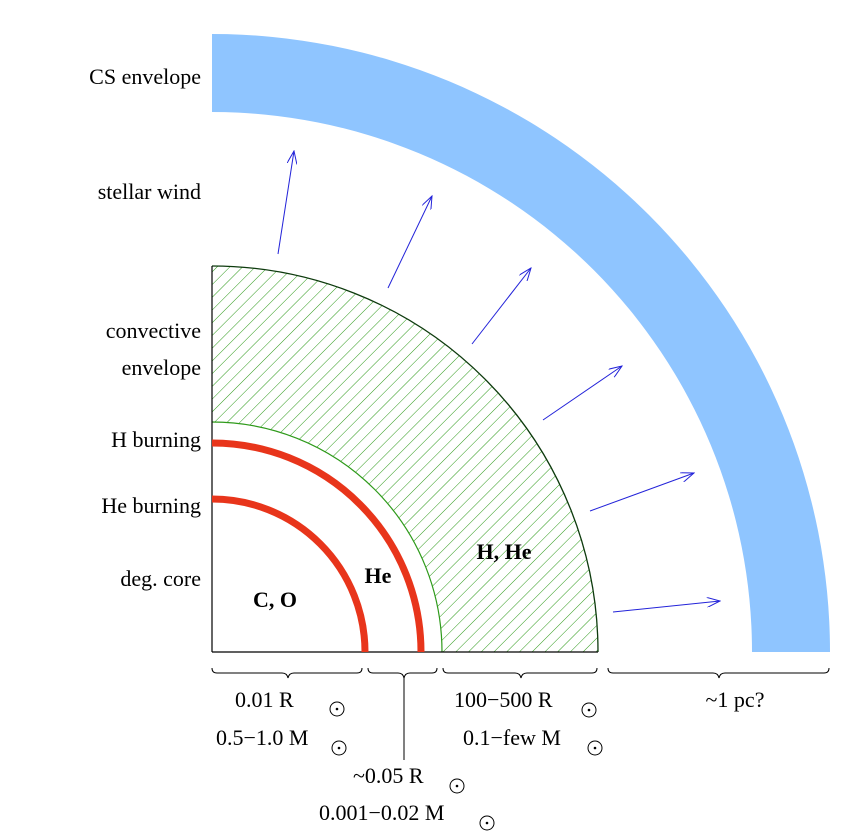  Describe the element at coordinates (151, 505) in the screenshot. I see `label-he-burning: He burning` at that location.